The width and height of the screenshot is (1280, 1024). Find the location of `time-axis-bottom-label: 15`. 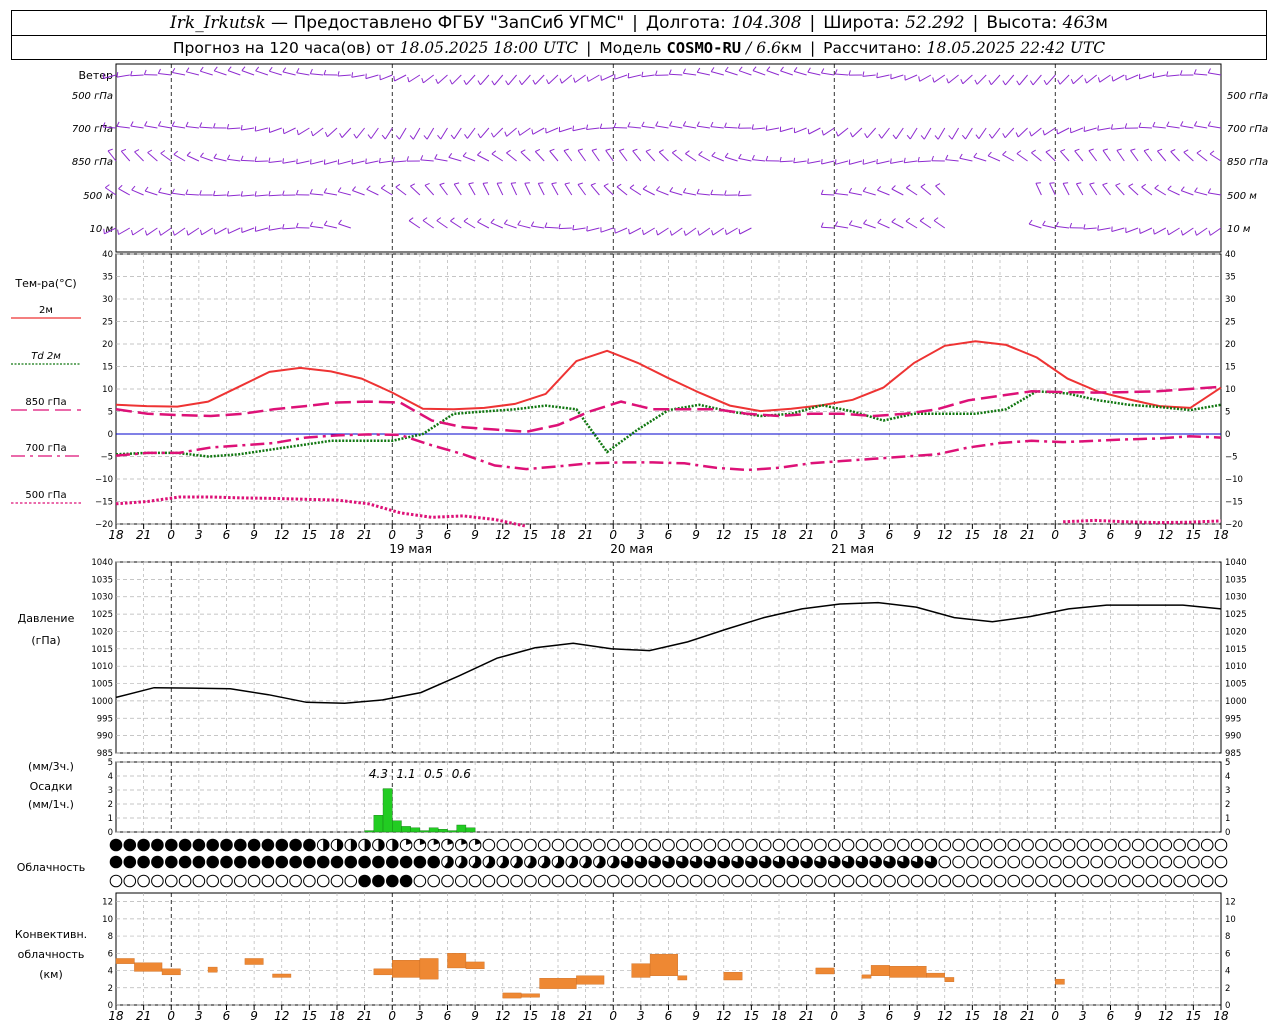

time-axis-bottom-label: 15 is located at coordinates (751, 1016).